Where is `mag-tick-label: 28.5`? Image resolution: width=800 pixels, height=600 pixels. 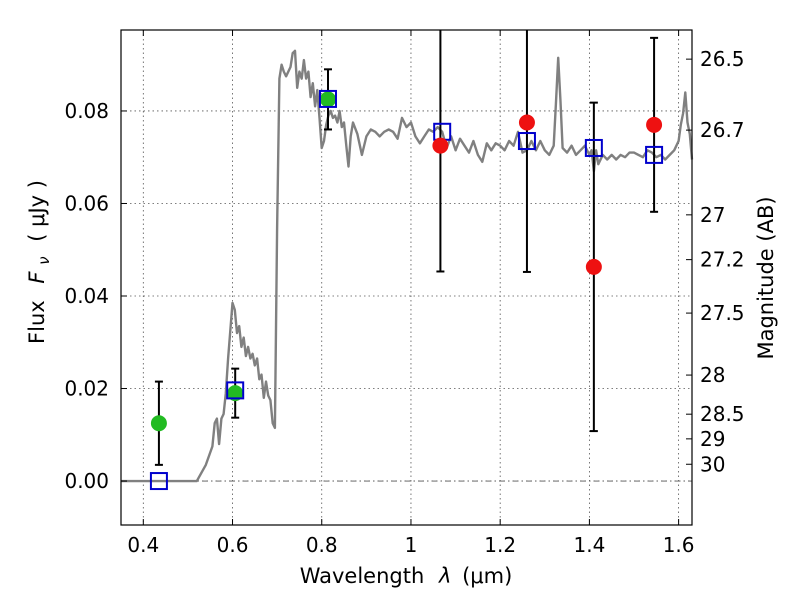 mag-tick-label: 28.5 is located at coordinates (722, 414).